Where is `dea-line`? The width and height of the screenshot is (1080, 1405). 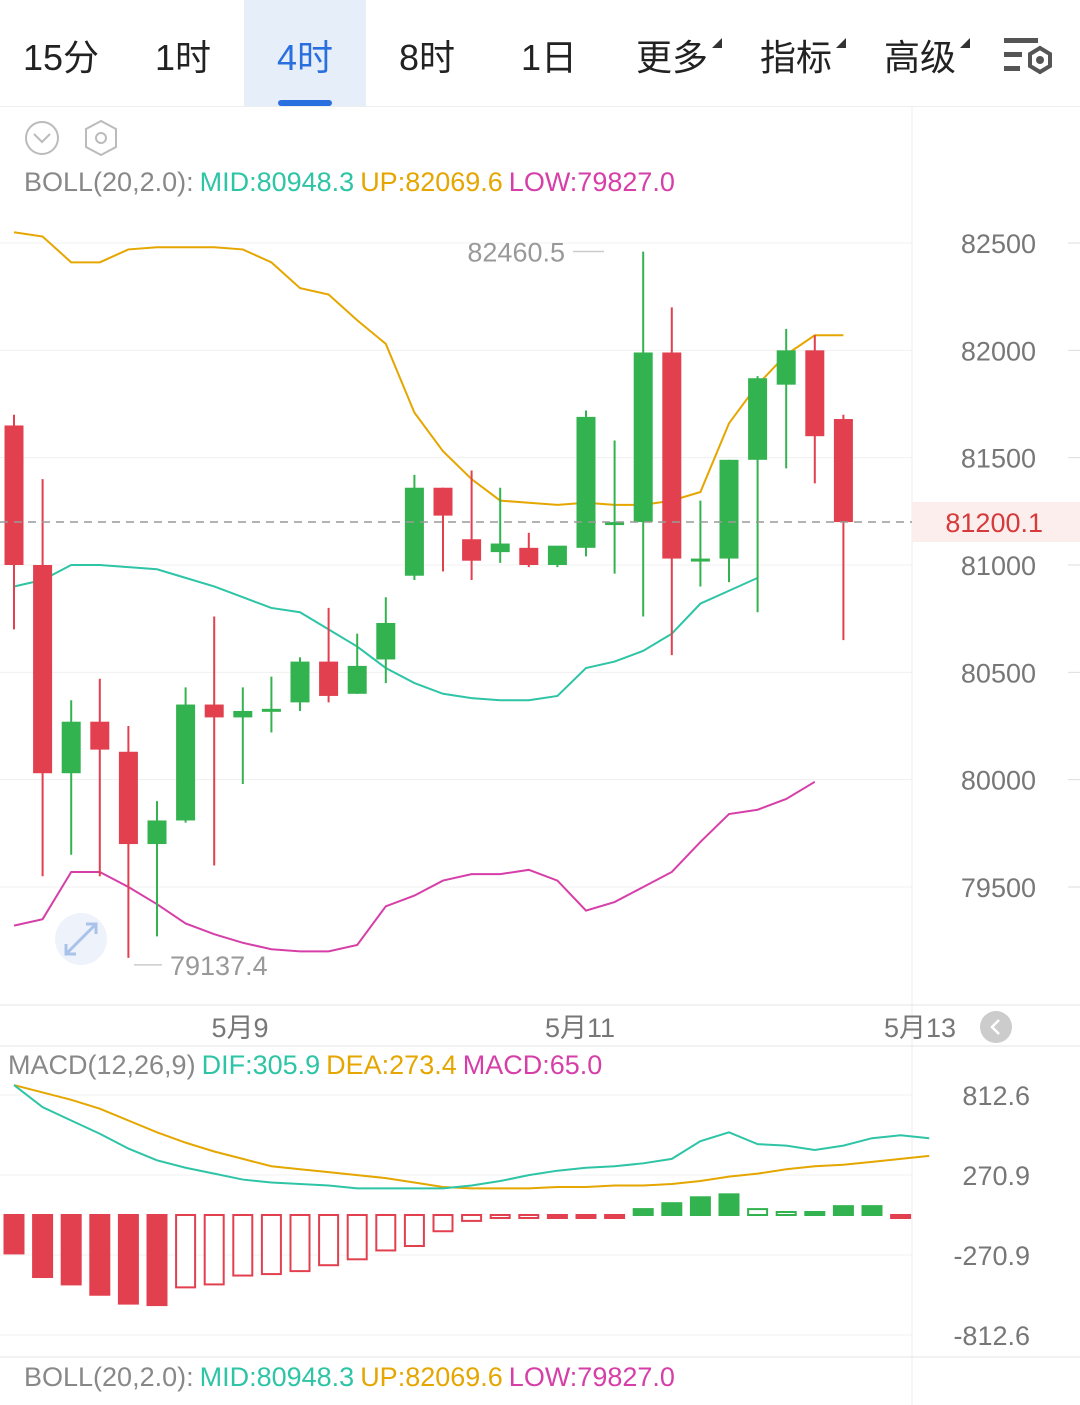
dea-line is located at coordinates (471, 1137).